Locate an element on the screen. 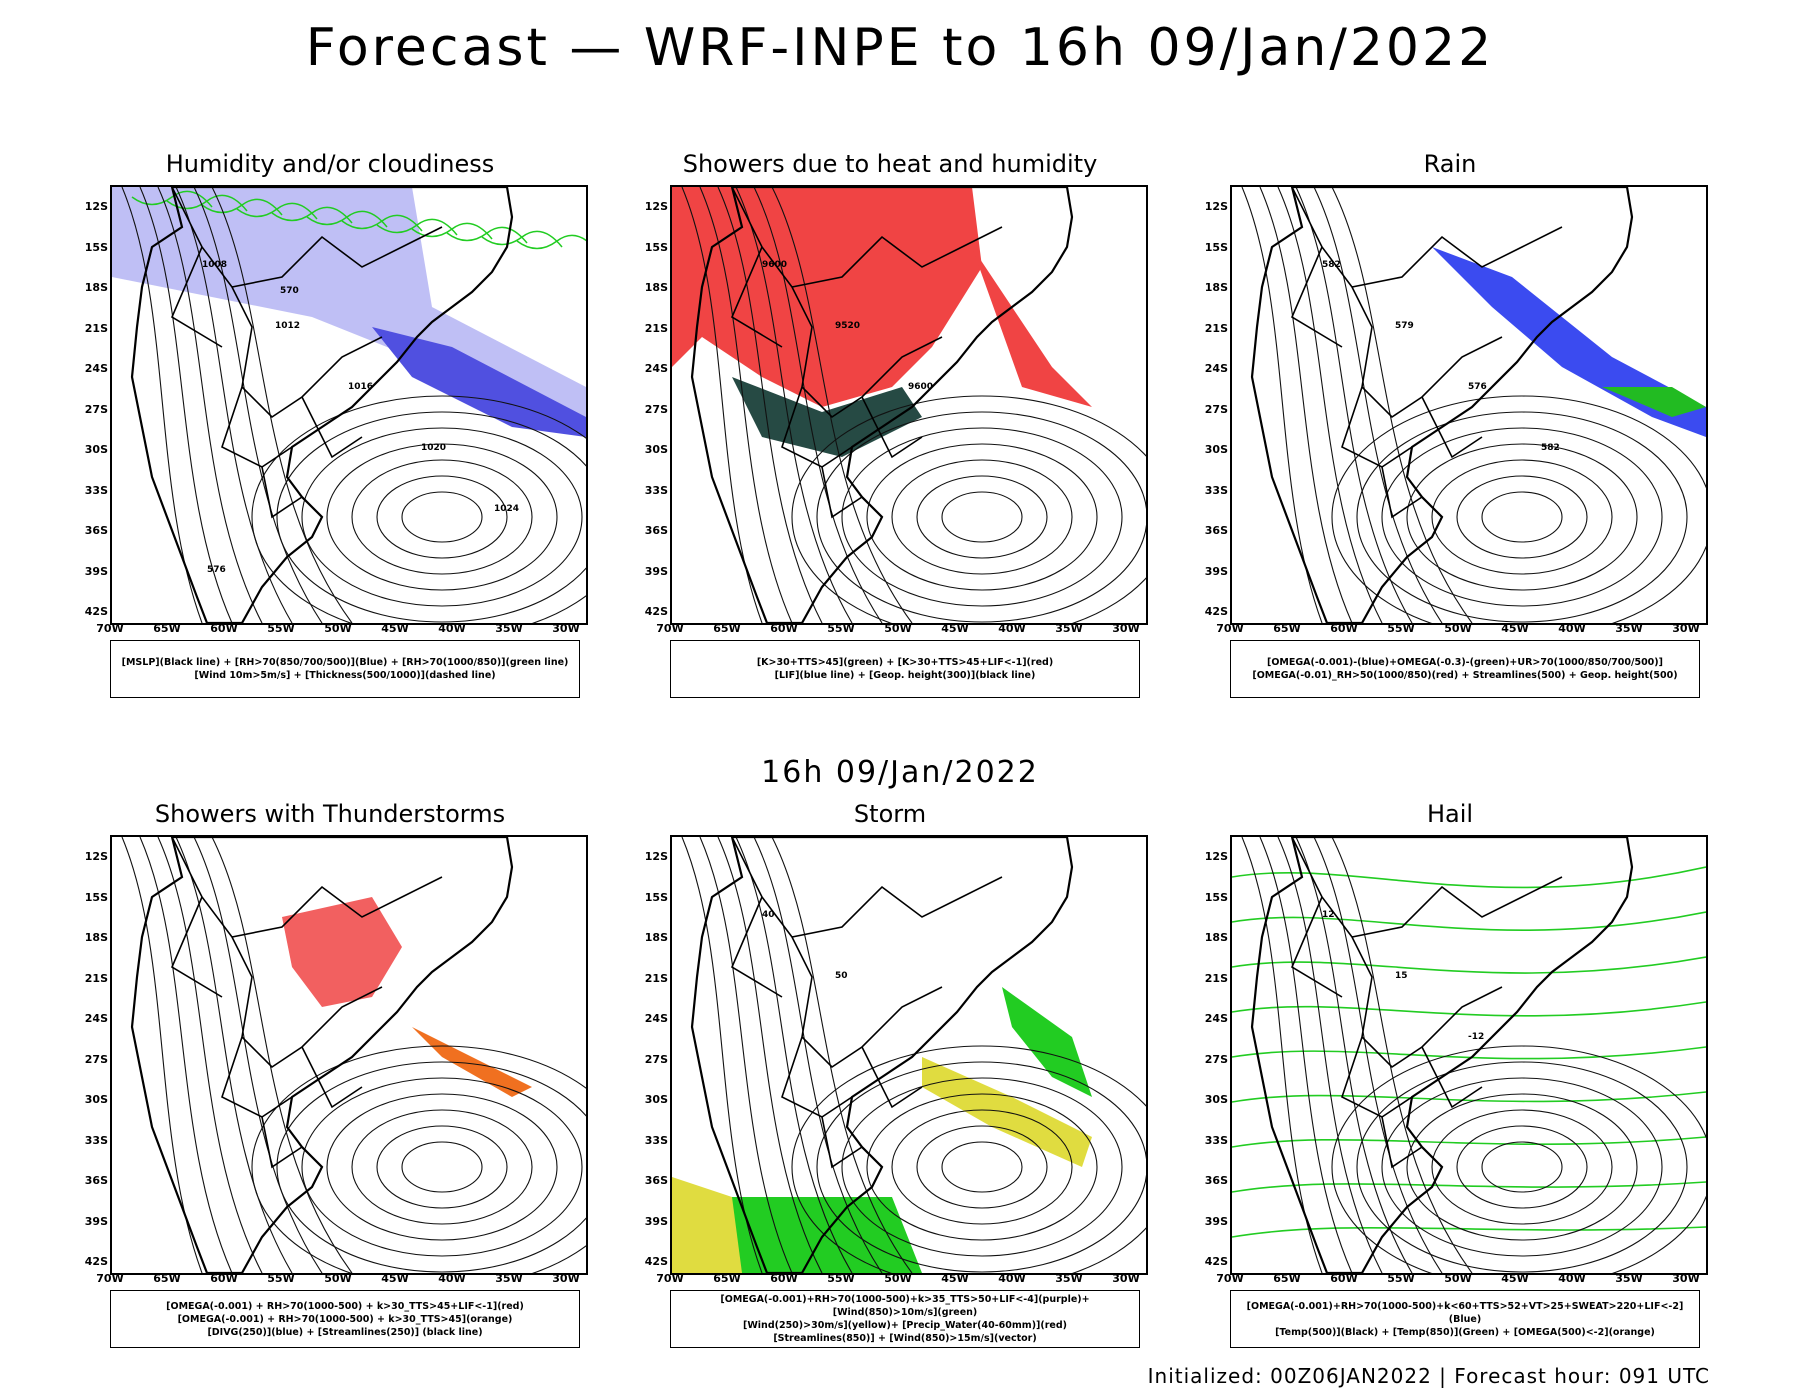 The width and height of the screenshot is (1800, 1400). contour-label: 1020 is located at coordinates (433, 448).